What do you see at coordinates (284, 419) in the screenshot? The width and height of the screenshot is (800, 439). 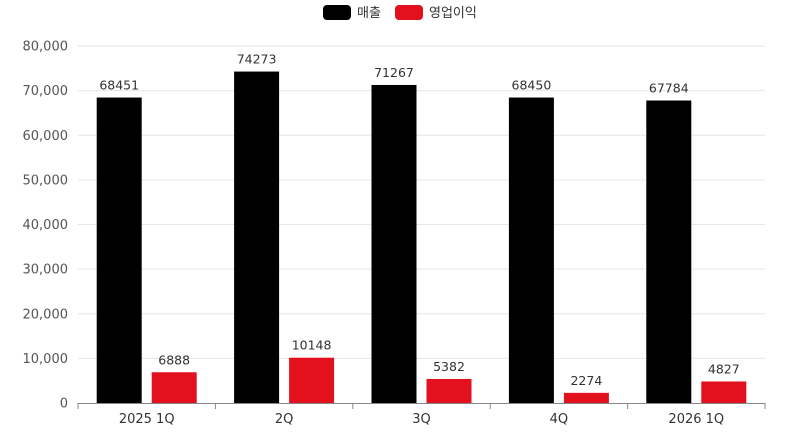 I see `x-tick-label: 2Q` at bounding box center [284, 419].